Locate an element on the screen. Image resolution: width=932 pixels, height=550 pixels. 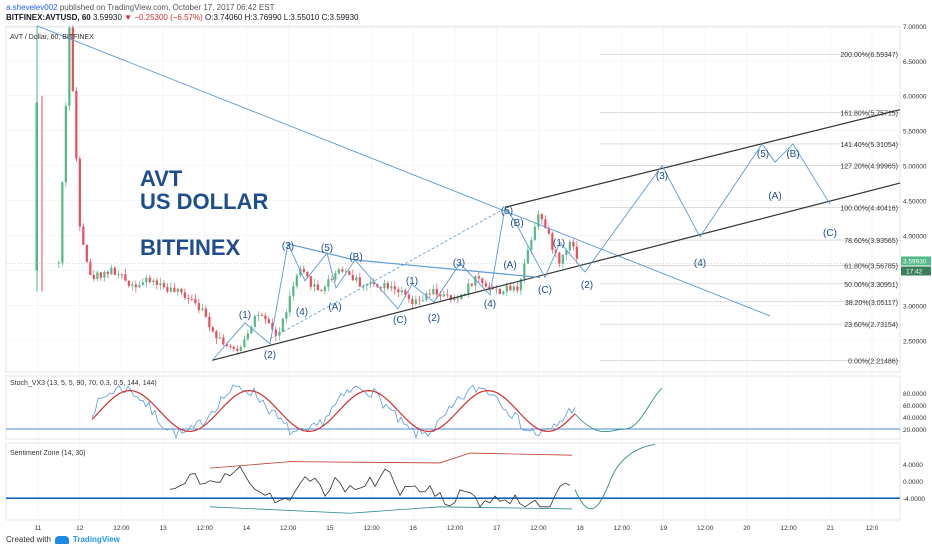
sentiment-upper-band is located at coordinates (391, 460).